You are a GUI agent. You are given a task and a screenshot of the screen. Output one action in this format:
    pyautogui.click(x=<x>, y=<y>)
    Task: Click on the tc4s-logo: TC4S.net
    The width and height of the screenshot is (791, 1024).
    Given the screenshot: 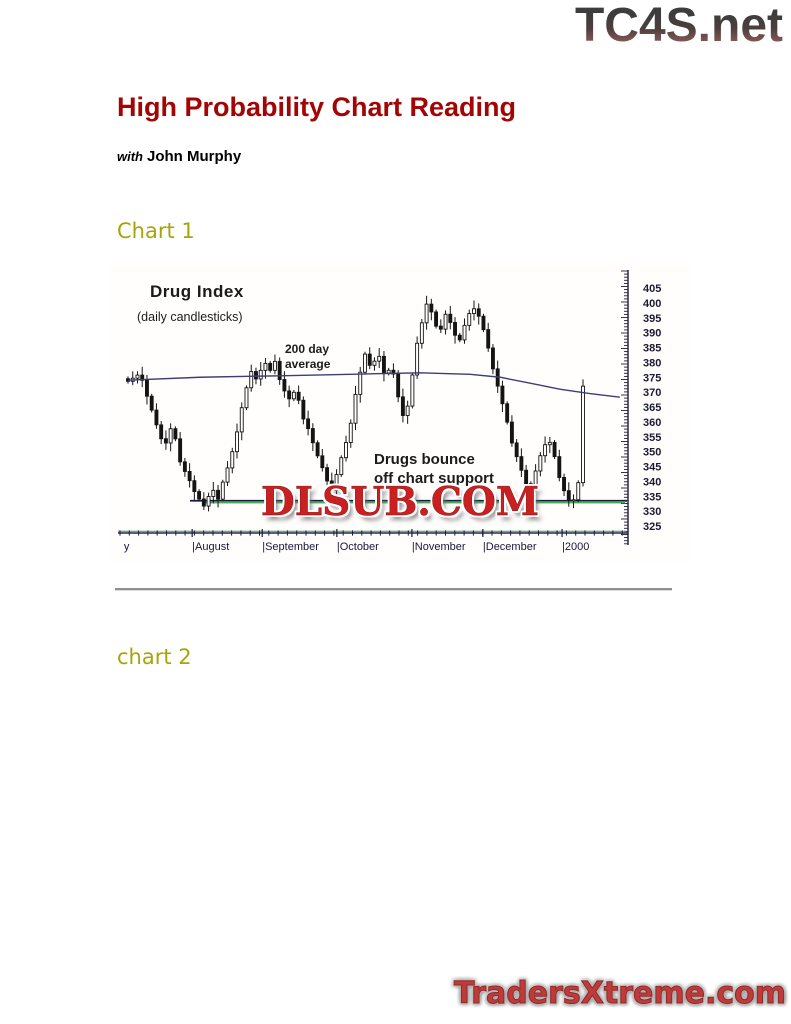 What is the action you would take?
    pyautogui.click(x=678, y=26)
    